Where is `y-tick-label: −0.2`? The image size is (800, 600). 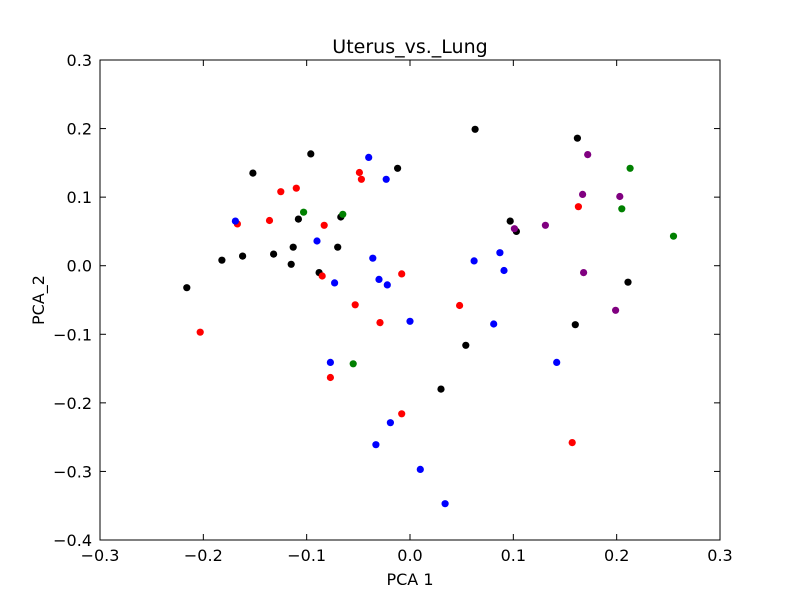
y-tick-label: −0.2 is located at coordinates (72, 403).